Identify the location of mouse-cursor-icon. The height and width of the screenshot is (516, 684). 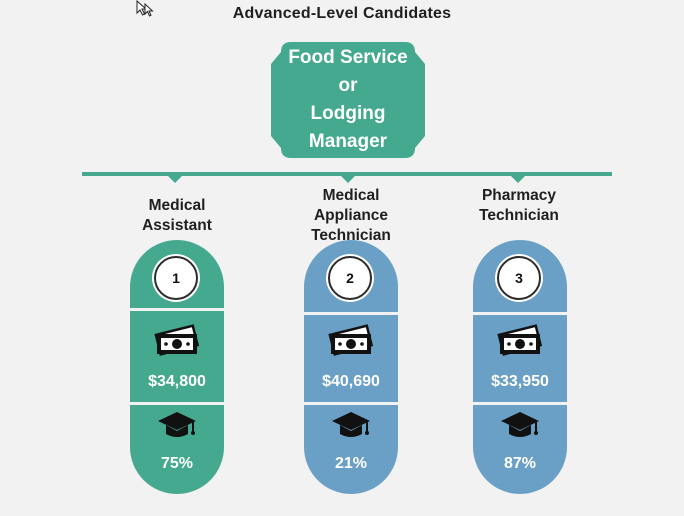
(145, 8).